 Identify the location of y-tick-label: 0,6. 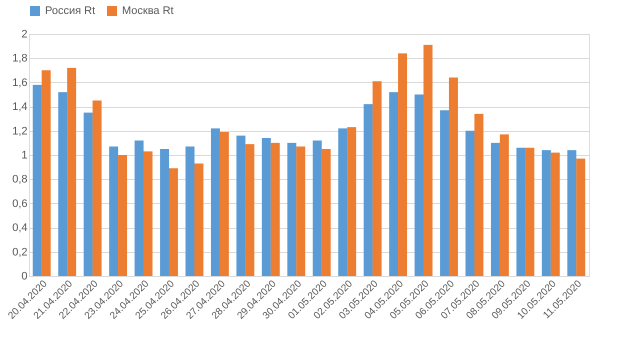
(20, 204).